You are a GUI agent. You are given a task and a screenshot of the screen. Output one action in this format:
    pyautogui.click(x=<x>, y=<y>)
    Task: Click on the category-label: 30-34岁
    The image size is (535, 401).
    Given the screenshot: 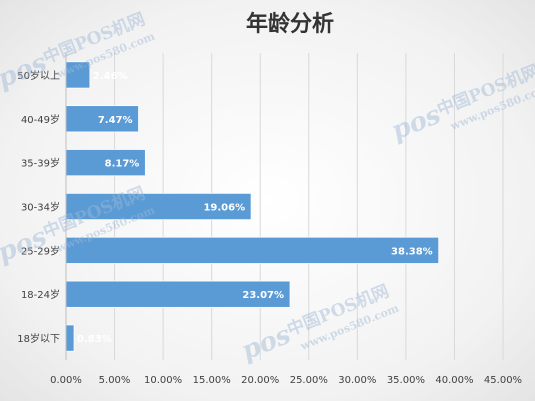 What is the action you would take?
    pyautogui.click(x=40, y=207)
    